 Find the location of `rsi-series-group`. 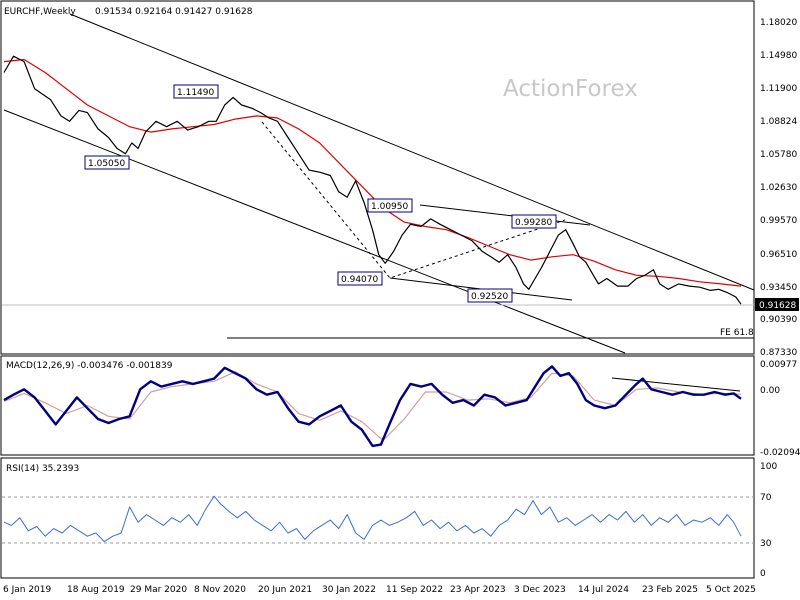

rsi-series-group is located at coordinates (372, 519).